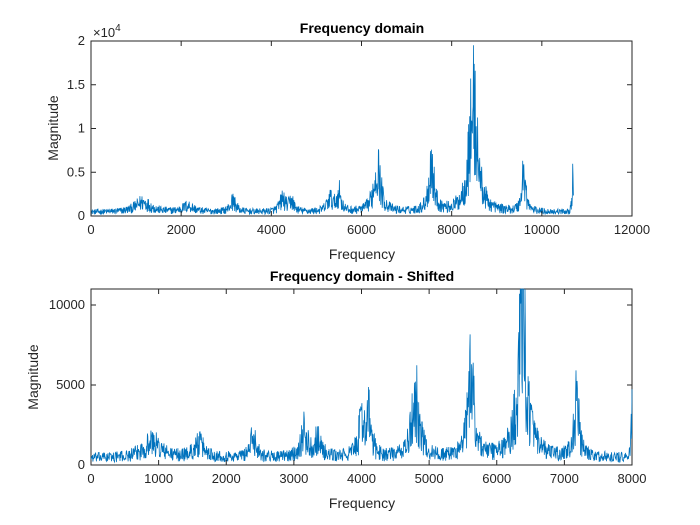  What do you see at coordinates (67, 304) in the screenshot?
I see `y-tick-label: 10000` at bounding box center [67, 304].